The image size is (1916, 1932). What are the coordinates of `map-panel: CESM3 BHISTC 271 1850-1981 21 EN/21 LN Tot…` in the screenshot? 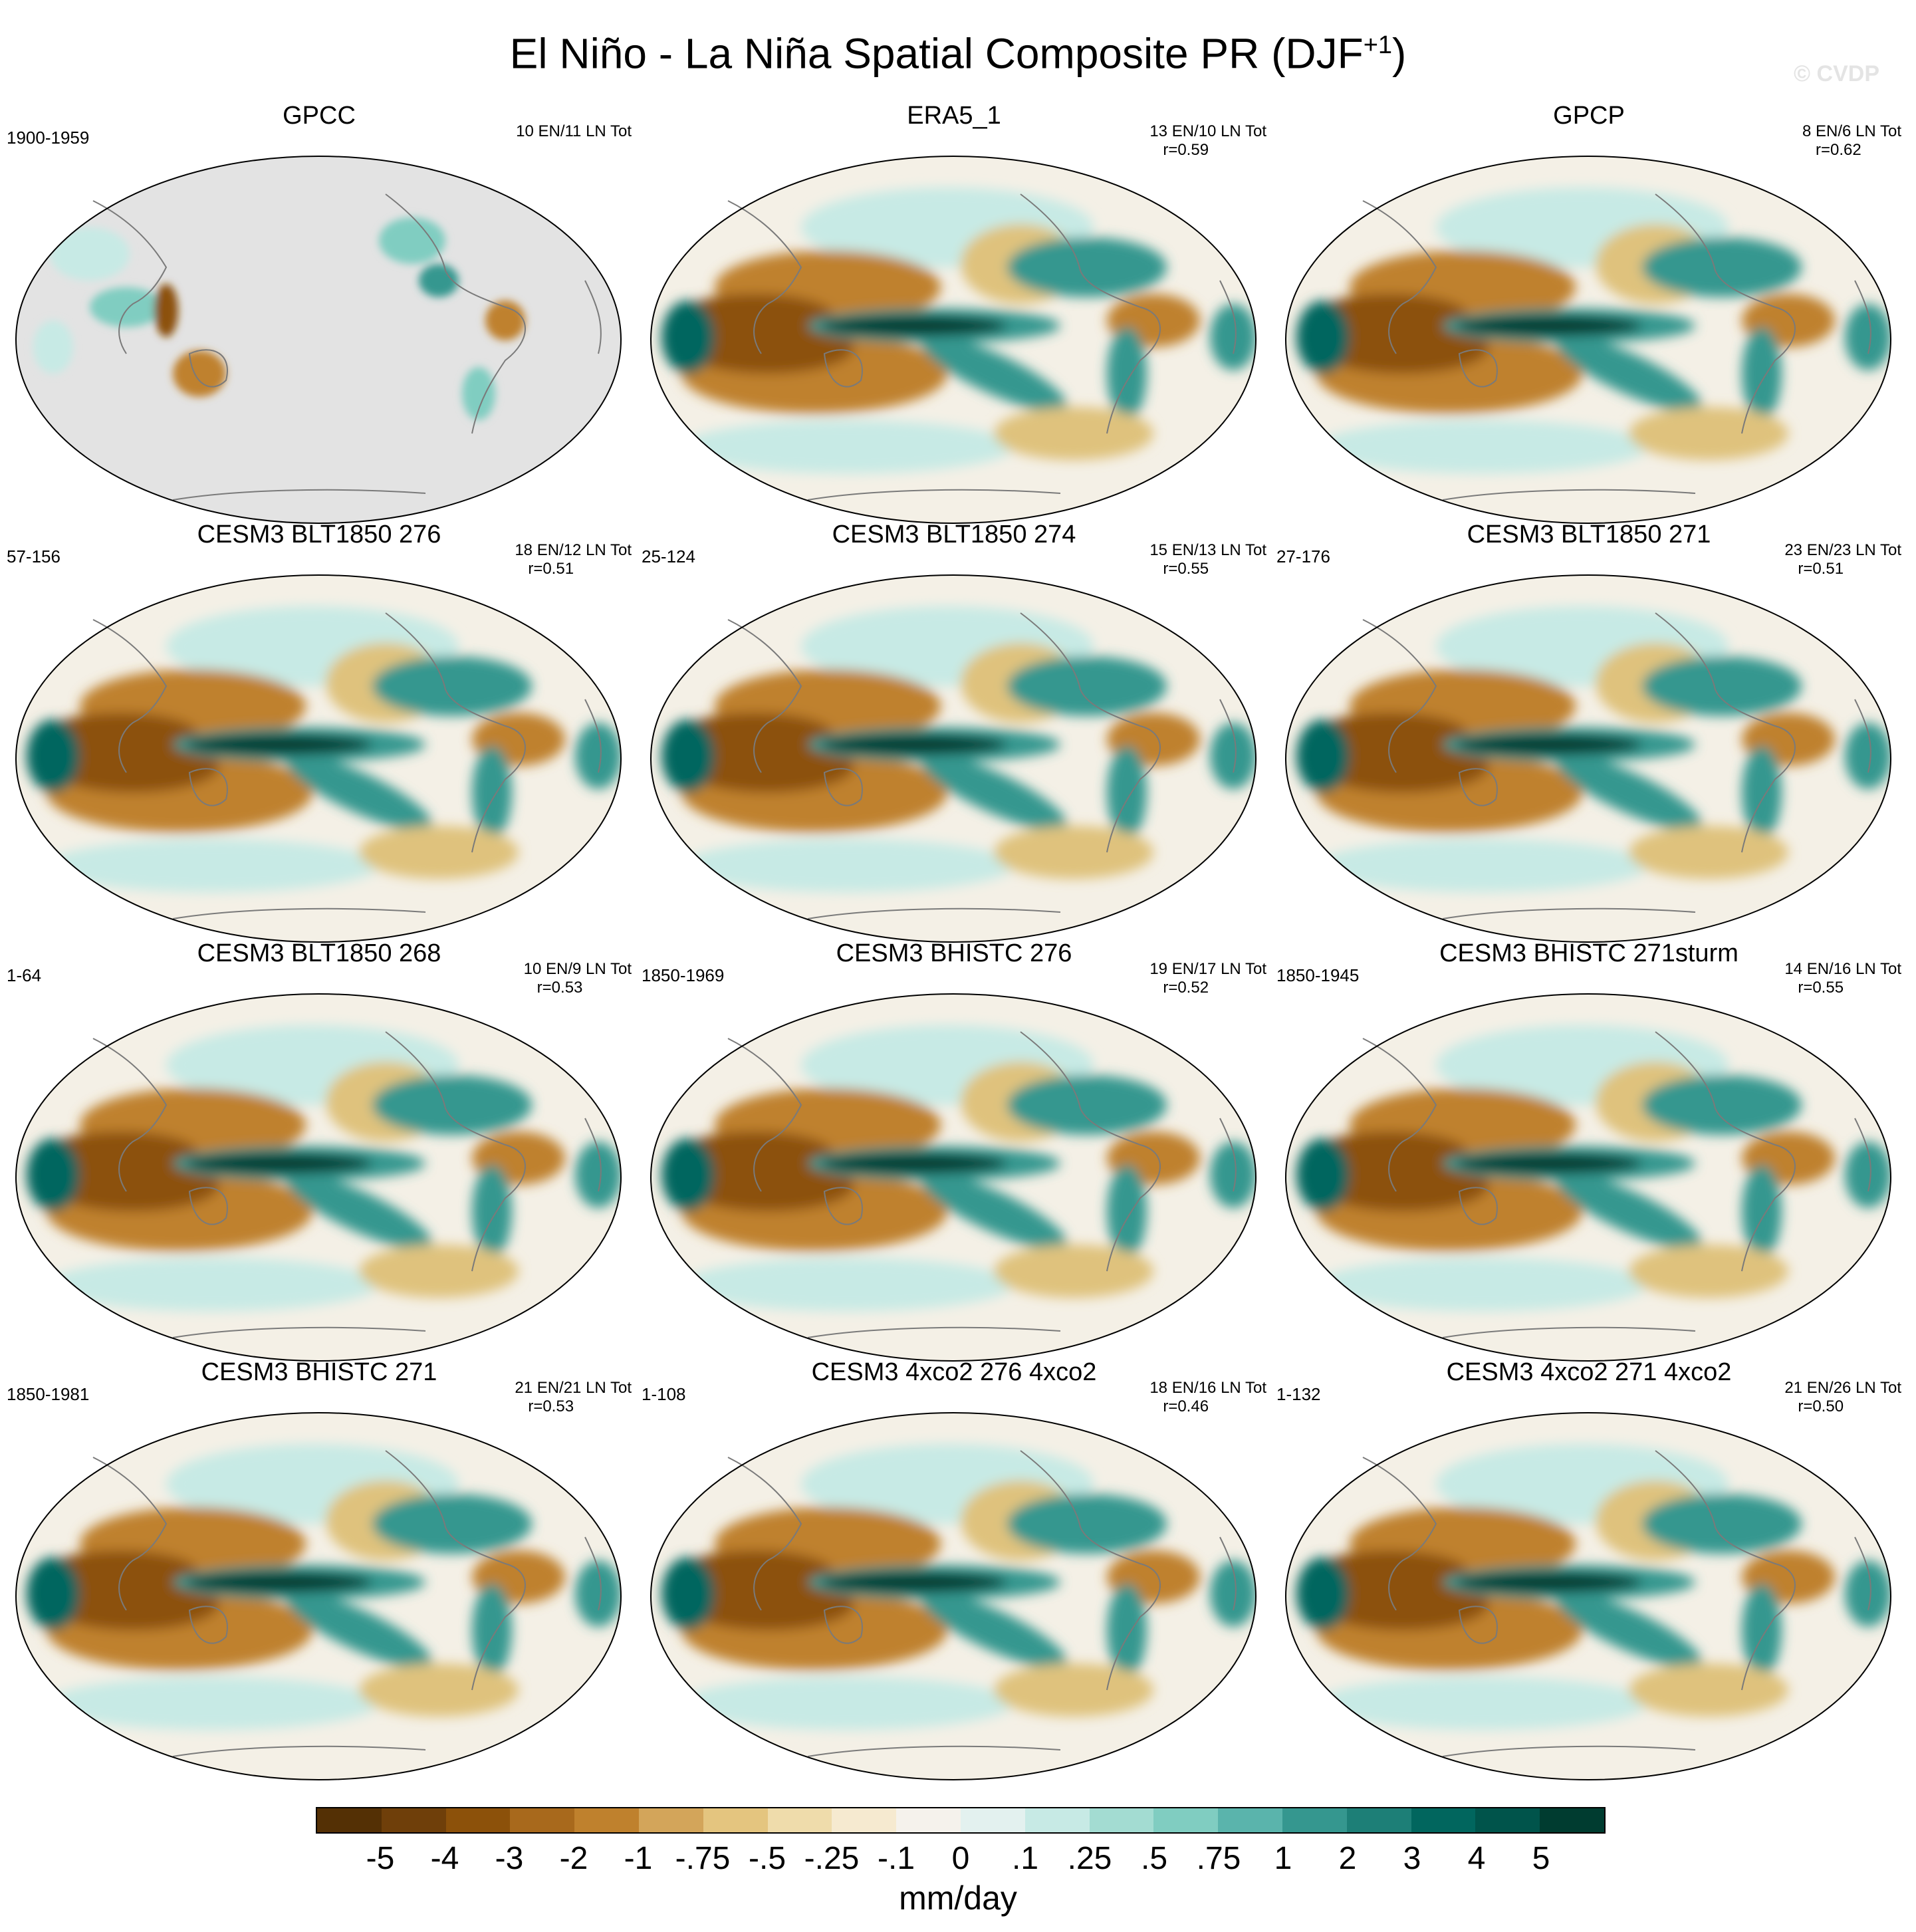 It's located at (319, 1568).